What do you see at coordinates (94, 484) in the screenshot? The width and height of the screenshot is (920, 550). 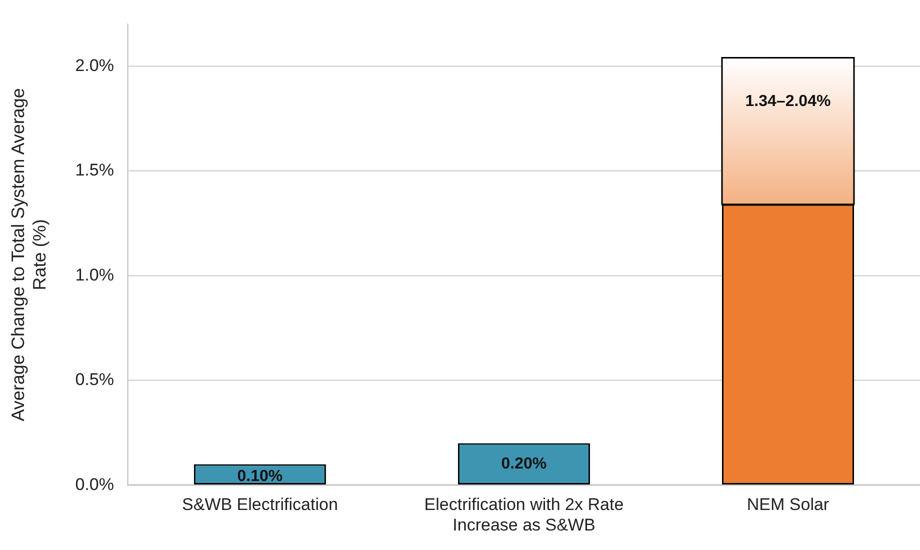 I see `y-tick-label: 0.0%` at bounding box center [94, 484].